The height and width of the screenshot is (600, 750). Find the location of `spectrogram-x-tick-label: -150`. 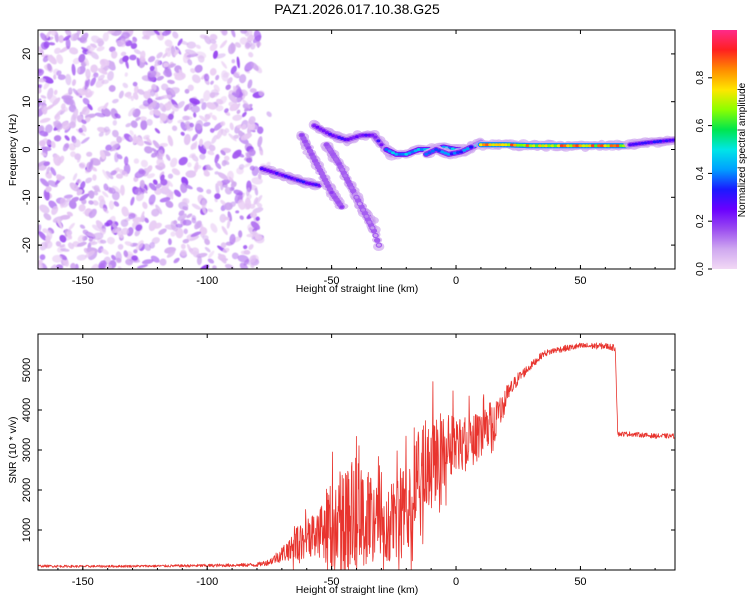

spectrogram-x-tick-label: -150 is located at coordinates (83, 281).